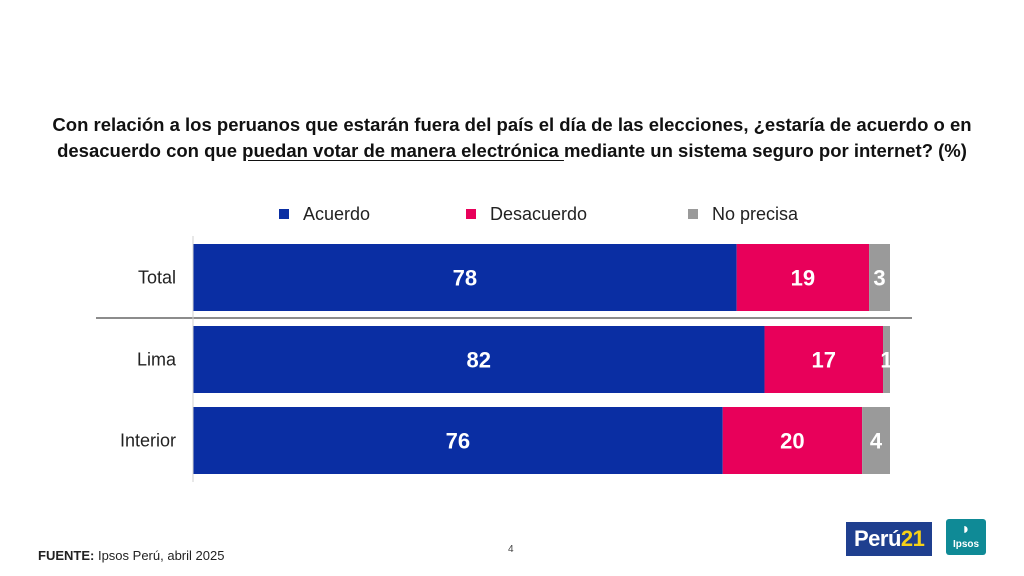 This screenshot has height=576, width=1024. Describe the element at coordinates (693, 214) in the screenshot. I see `legend-swatch-no-precisa` at that location.